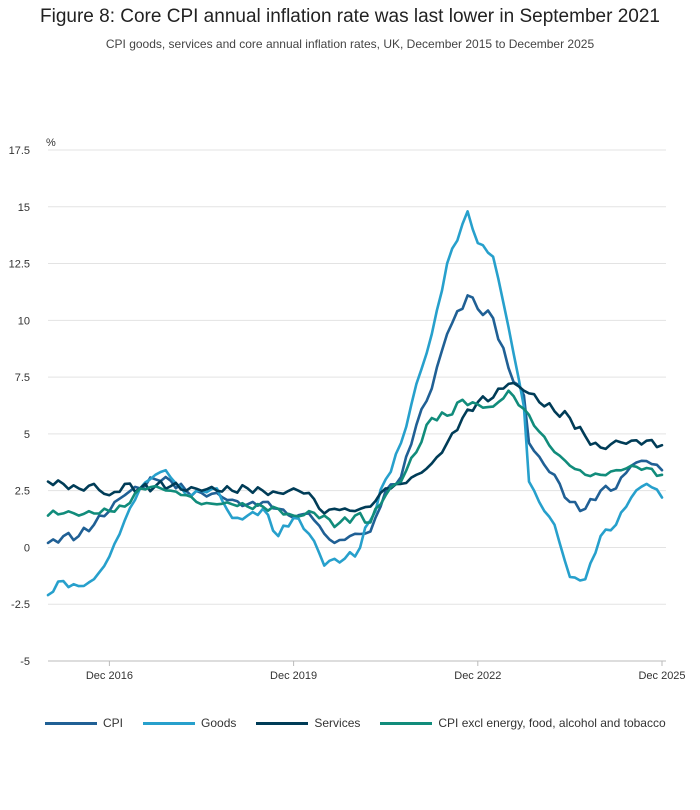 This screenshot has width=700, height=810. I want to click on legend-item: CPI, so click(84, 723).